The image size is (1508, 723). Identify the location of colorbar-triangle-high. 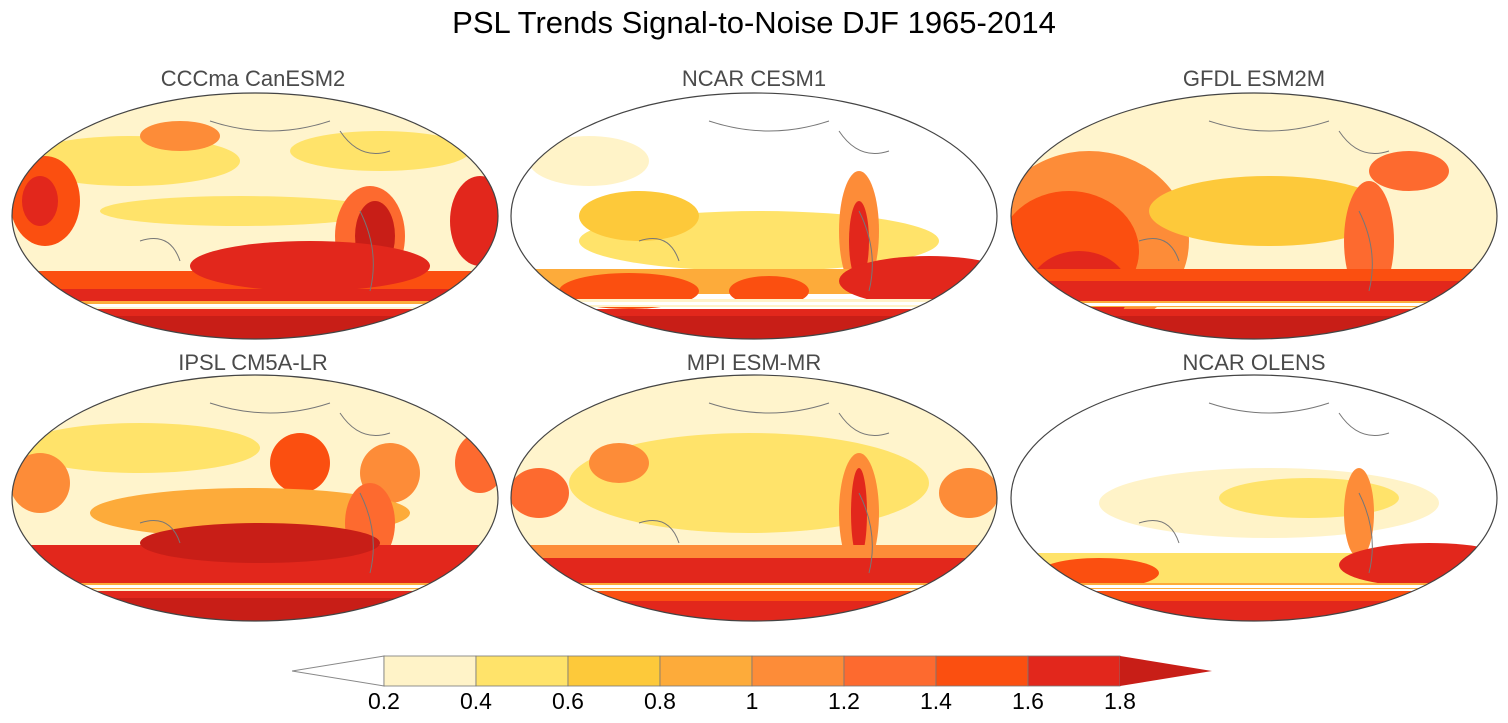
(1166, 671).